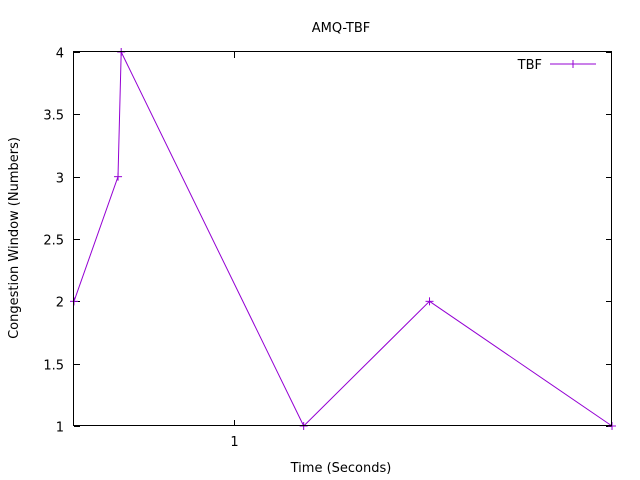 The height and width of the screenshot is (480, 640). Describe the element at coordinates (529, 65) in the screenshot. I see `legend-label-tbf: TBF` at that location.